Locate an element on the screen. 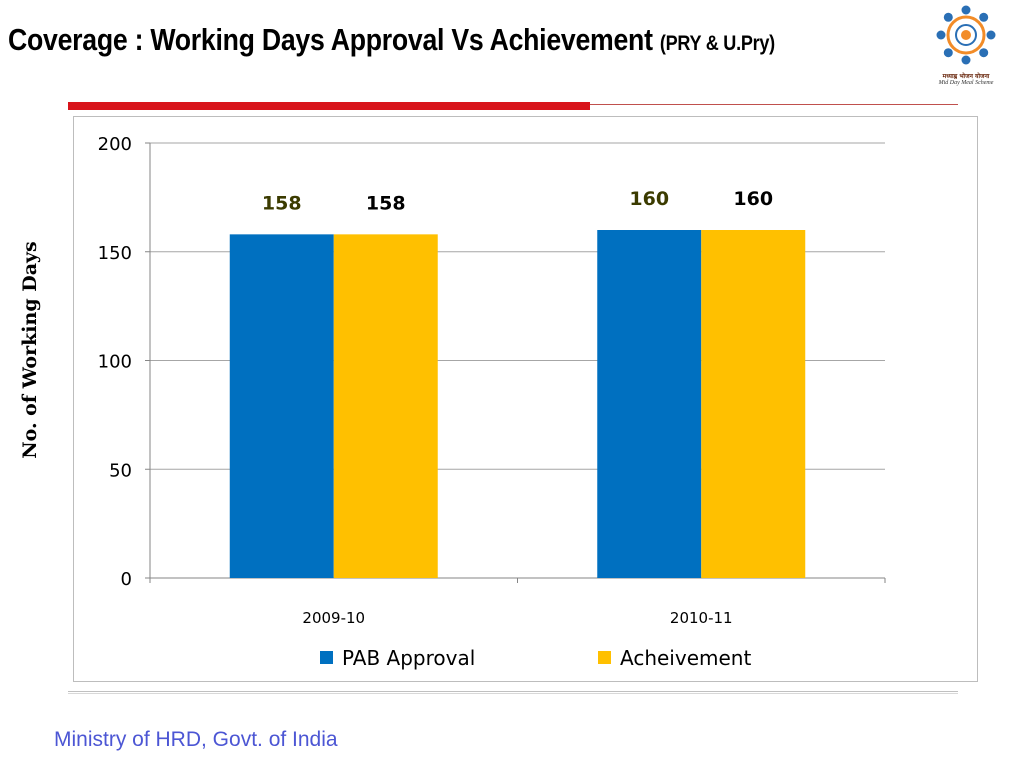 The height and width of the screenshot is (768, 1024). y-axis-label: No. of Working Days is located at coordinates (30, 350).